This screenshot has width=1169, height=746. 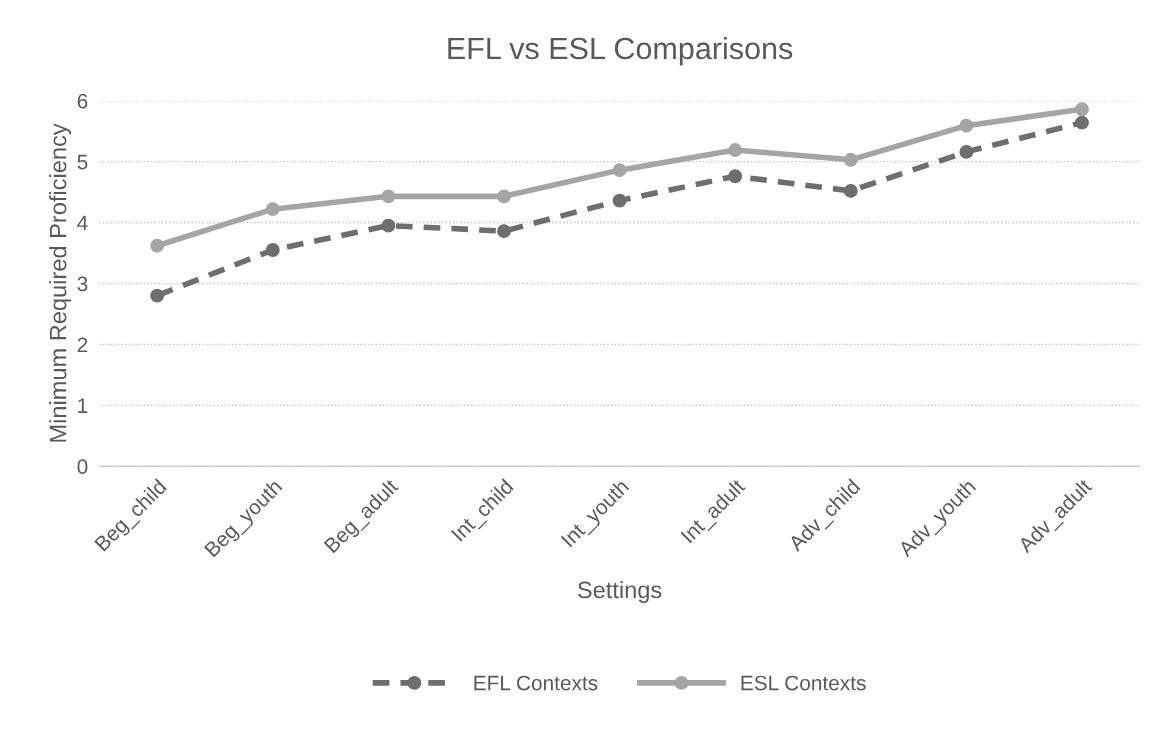 What do you see at coordinates (82, 223) in the screenshot?
I see `y-tick-label: 4` at bounding box center [82, 223].